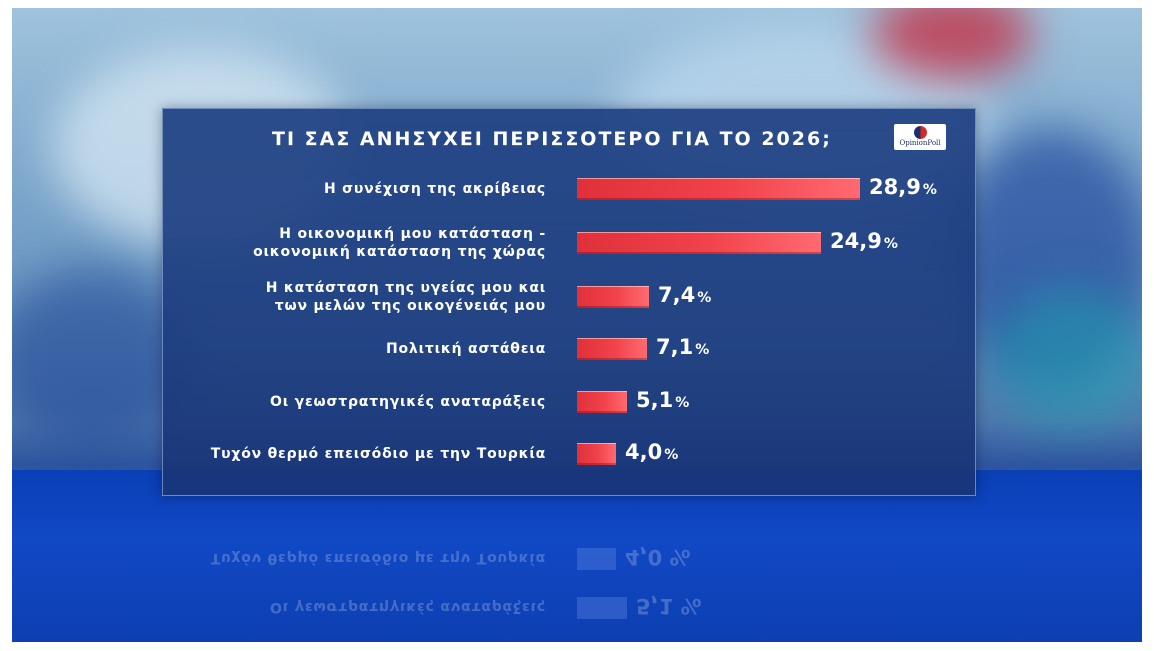 The image size is (1154, 651). Describe the element at coordinates (466, 349) in the screenshot. I see `category-label: Πολιτική αστάθεια` at that location.